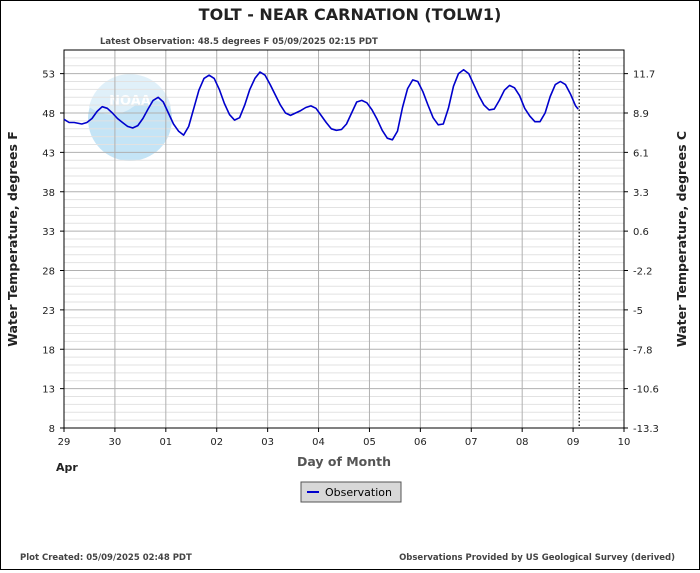 The width and height of the screenshot is (700, 573). Describe the element at coordinates (267, 442) in the screenshot. I see `x-tick-label: 03` at that location.